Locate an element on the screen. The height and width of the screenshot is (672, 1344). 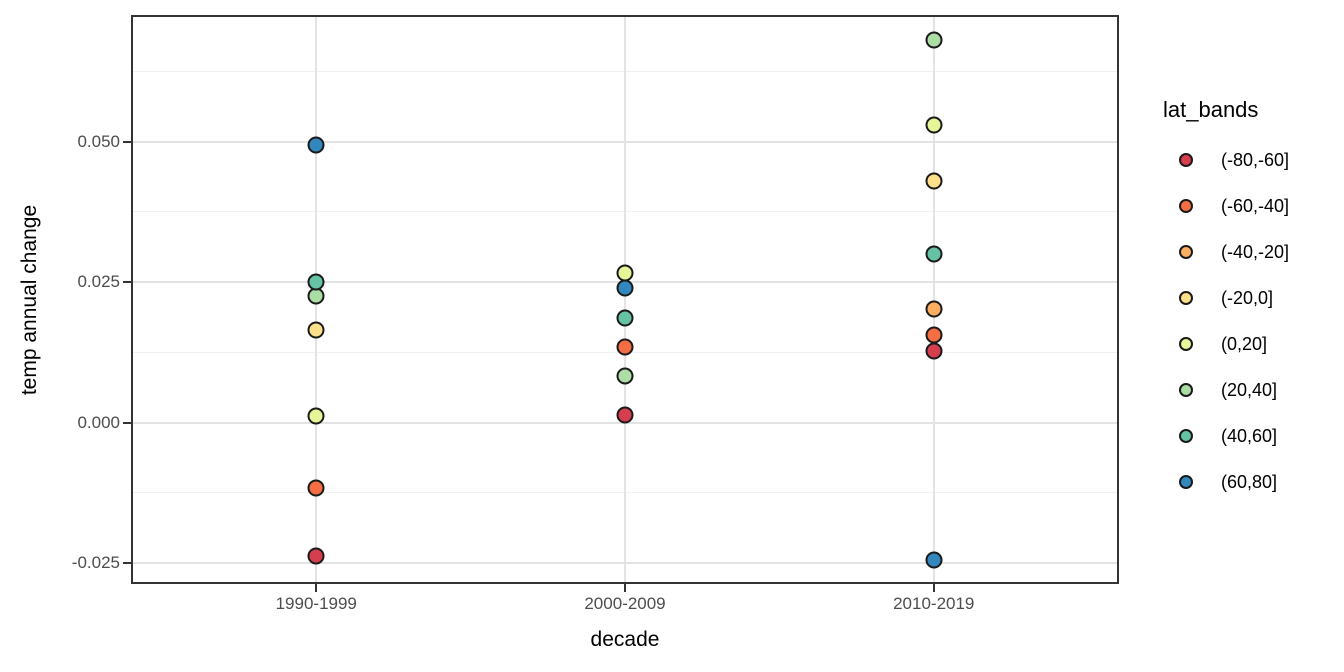
legend-label: (60,80] is located at coordinates (1249, 481).